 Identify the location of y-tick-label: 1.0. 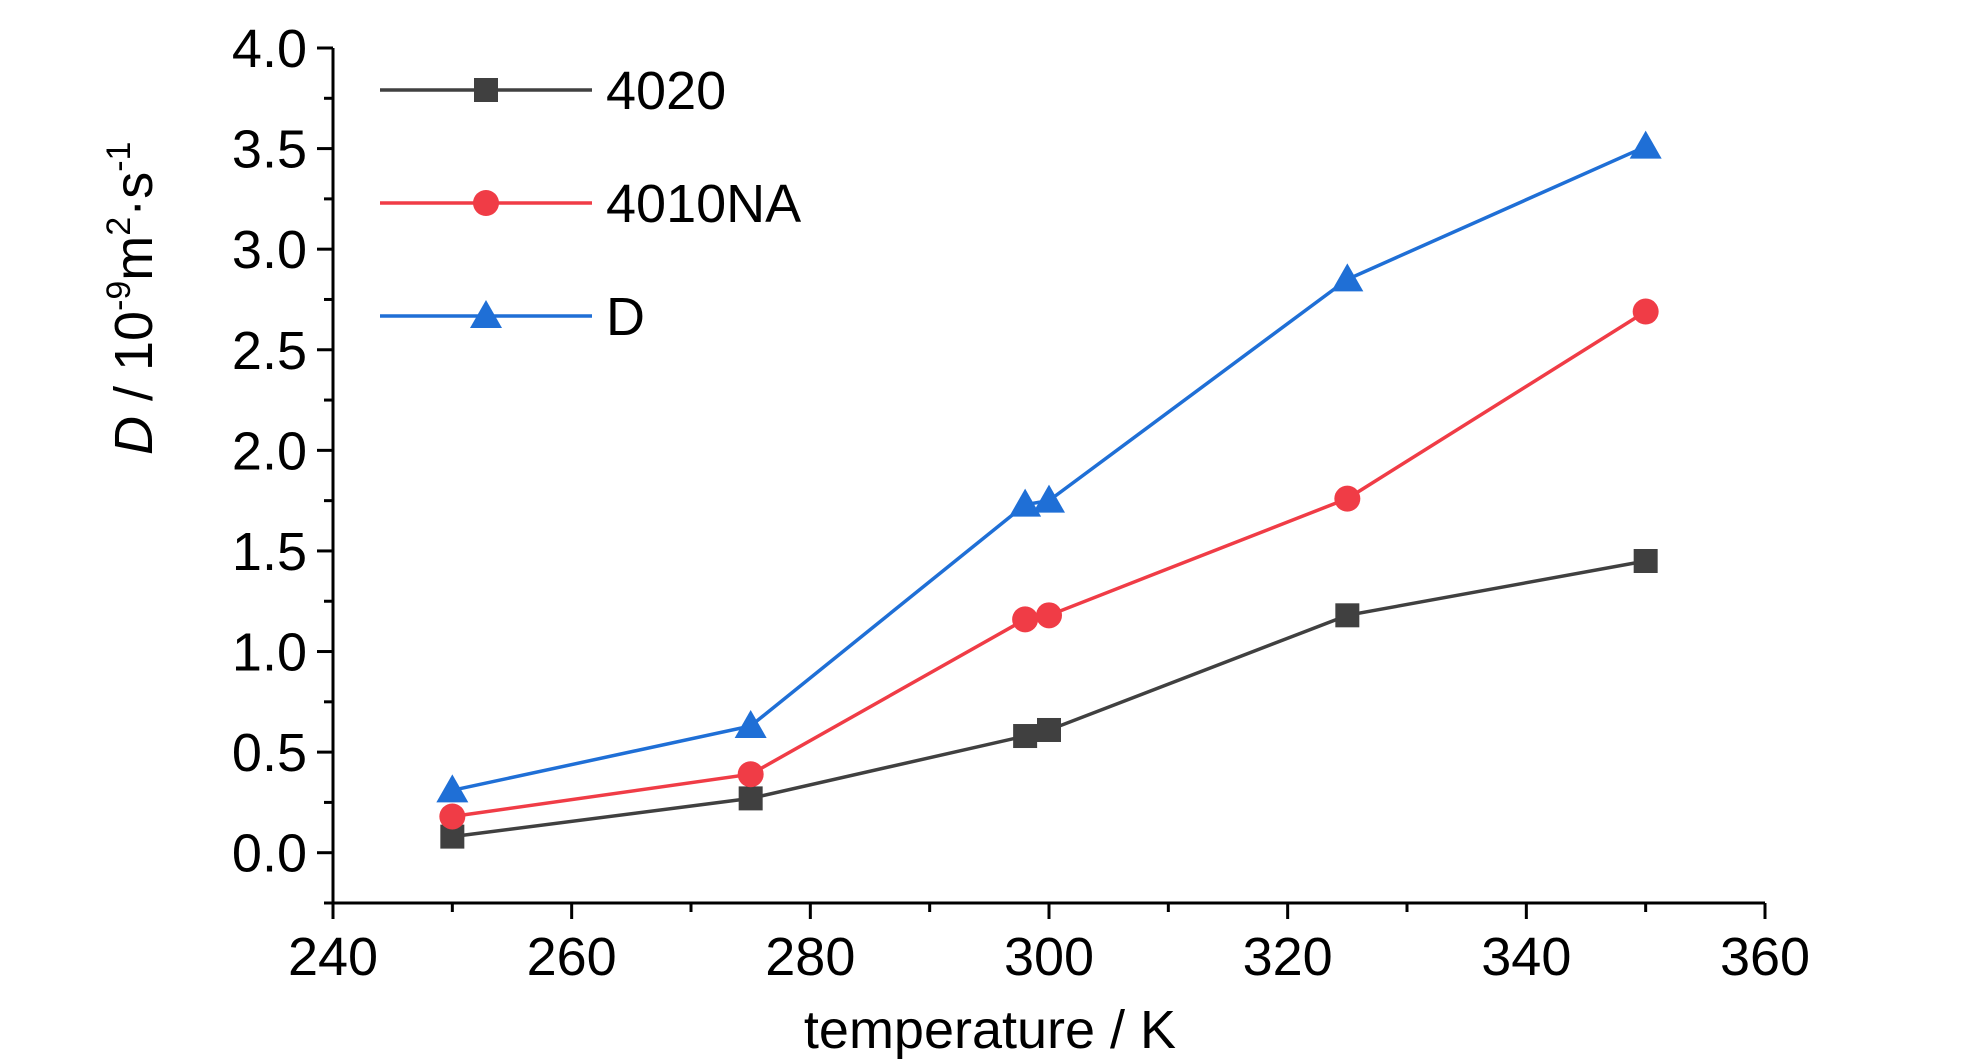
(269, 653).